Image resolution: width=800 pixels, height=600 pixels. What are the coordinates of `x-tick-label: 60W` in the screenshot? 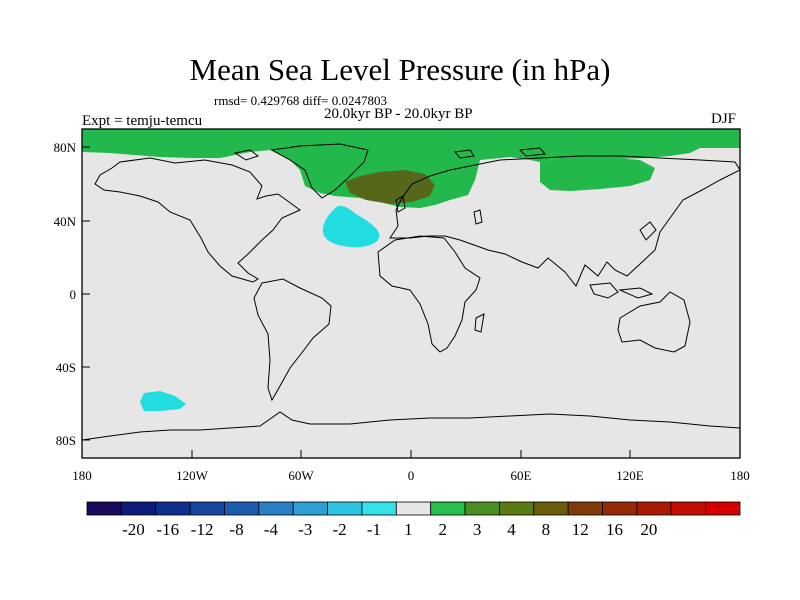 It's located at (301, 475).